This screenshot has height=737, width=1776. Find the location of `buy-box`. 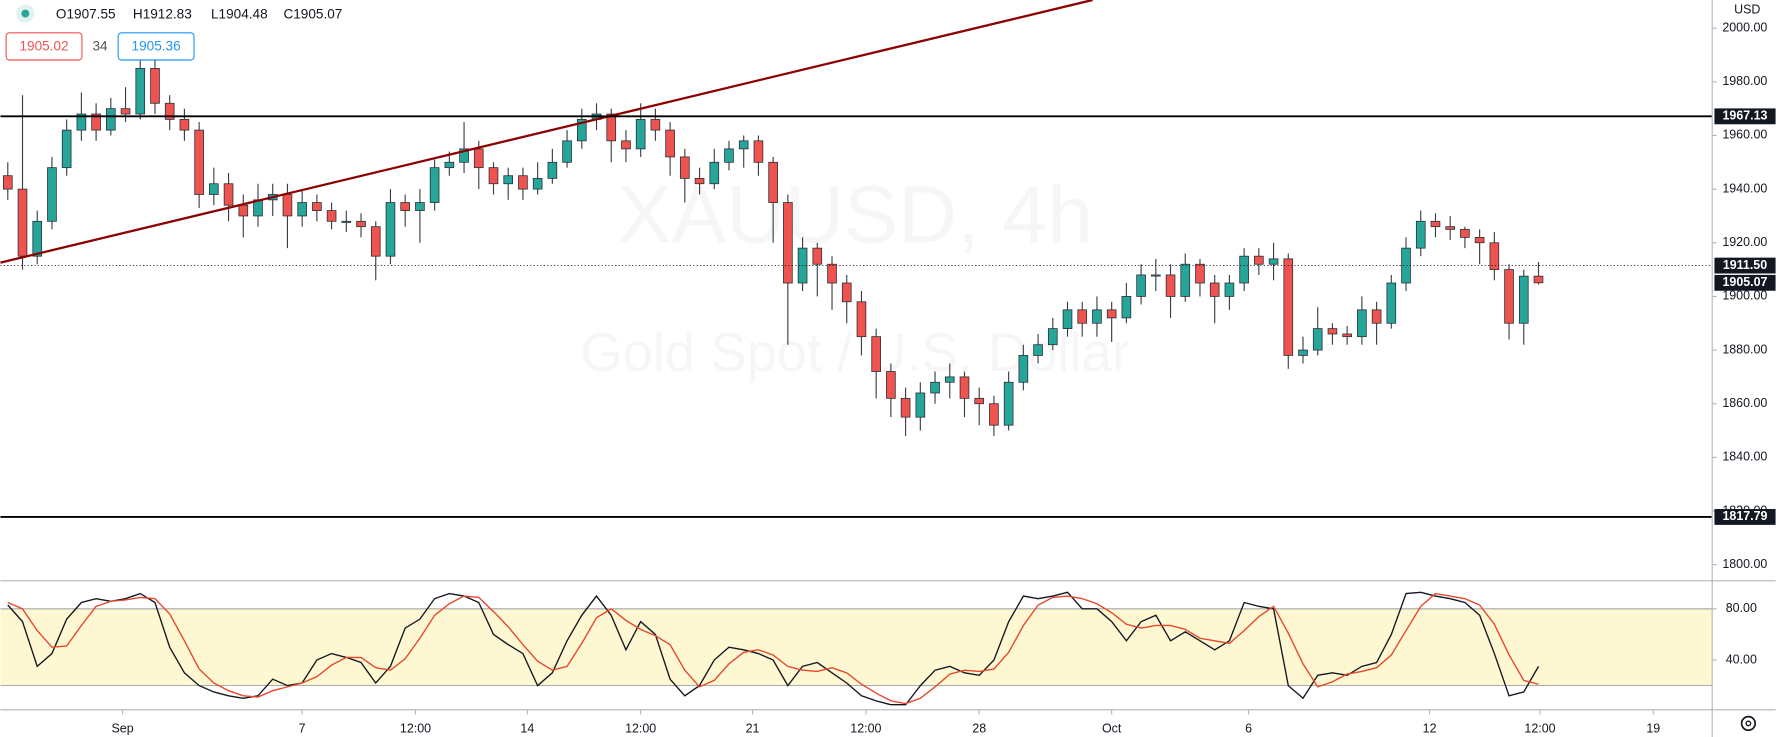

buy-box is located at coordinates (156, 46).